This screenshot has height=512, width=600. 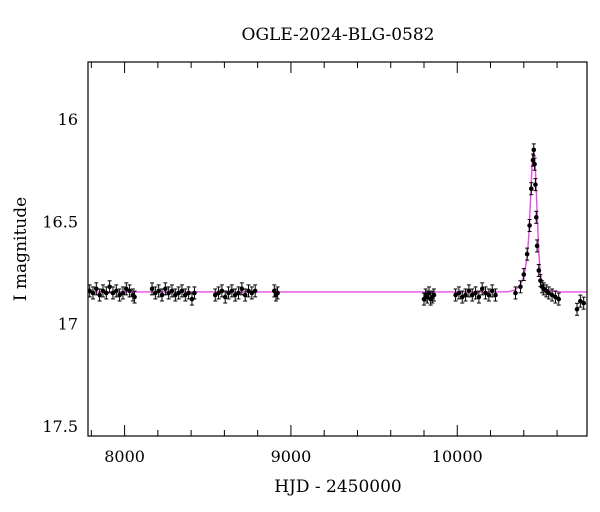 What do you see at coordinates (21, 249) in the screenshot?
I see `y-axis-label: I magnitude` at bounding box center [21, 249].